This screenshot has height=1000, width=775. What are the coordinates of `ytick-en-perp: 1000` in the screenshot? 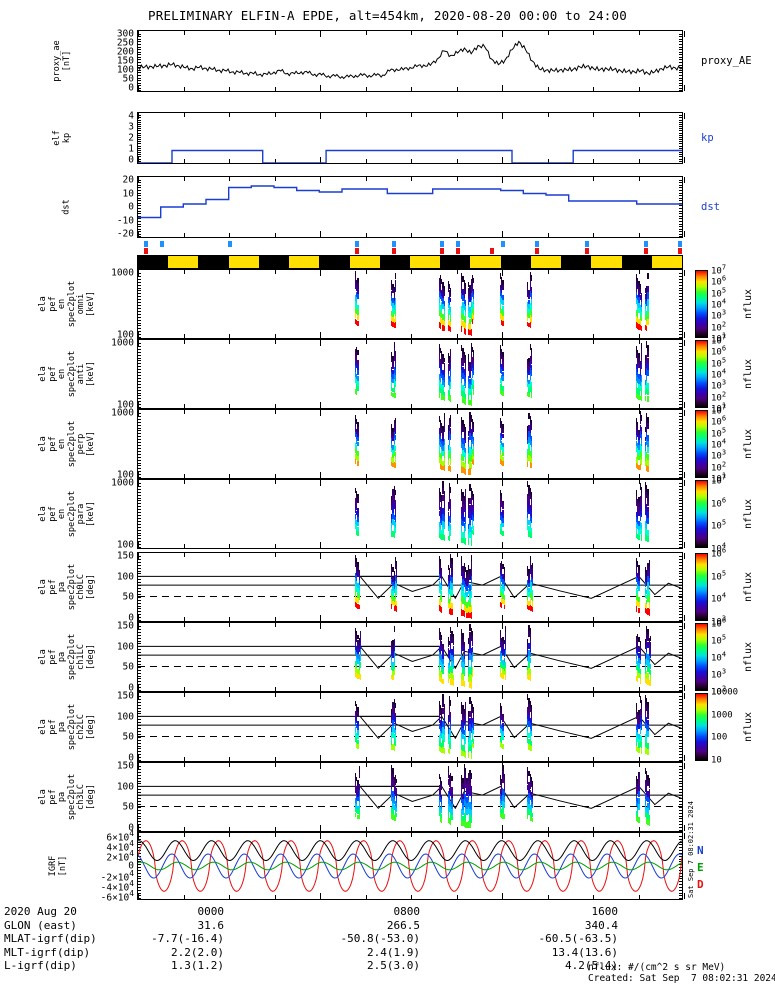 It's located at (122, 413).